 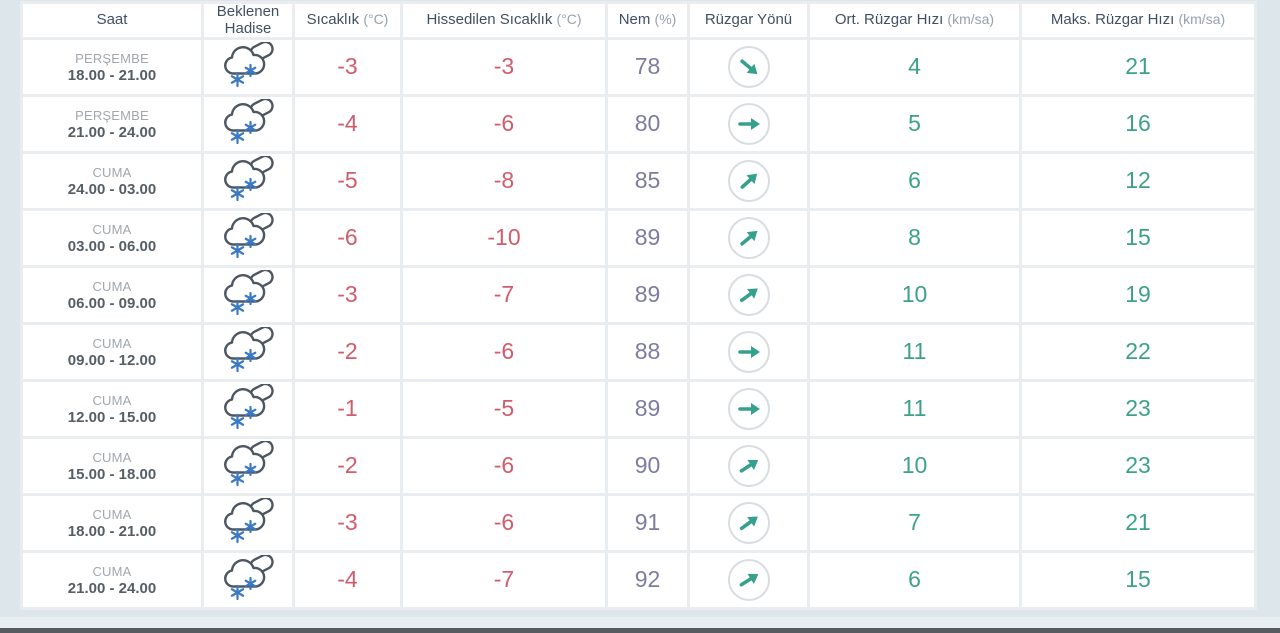 I want to click on feels-like-cell: -6, so click(x=504, y=523).